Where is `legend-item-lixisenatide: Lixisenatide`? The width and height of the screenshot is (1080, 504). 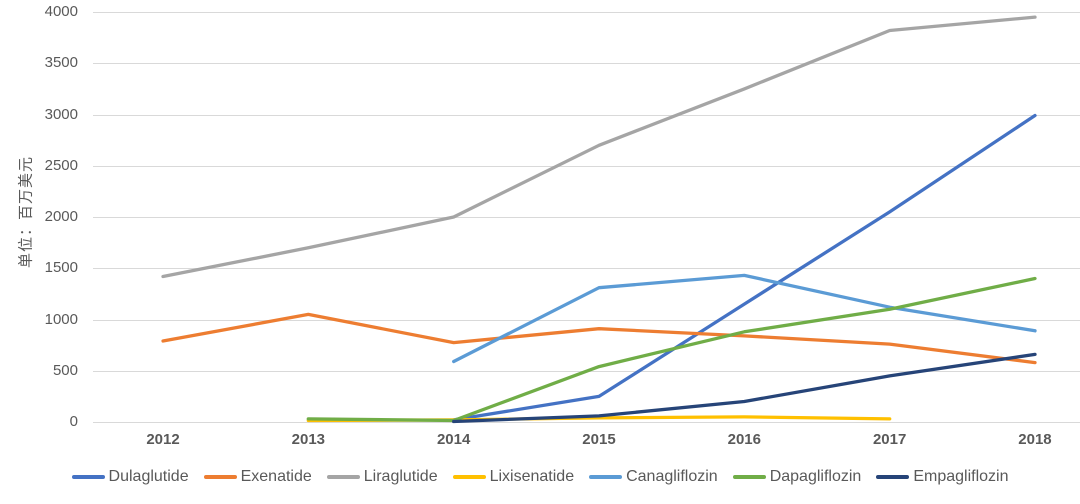 legend-item-lixisenatide: Lixisenatide is located at coordinates (513, 477).